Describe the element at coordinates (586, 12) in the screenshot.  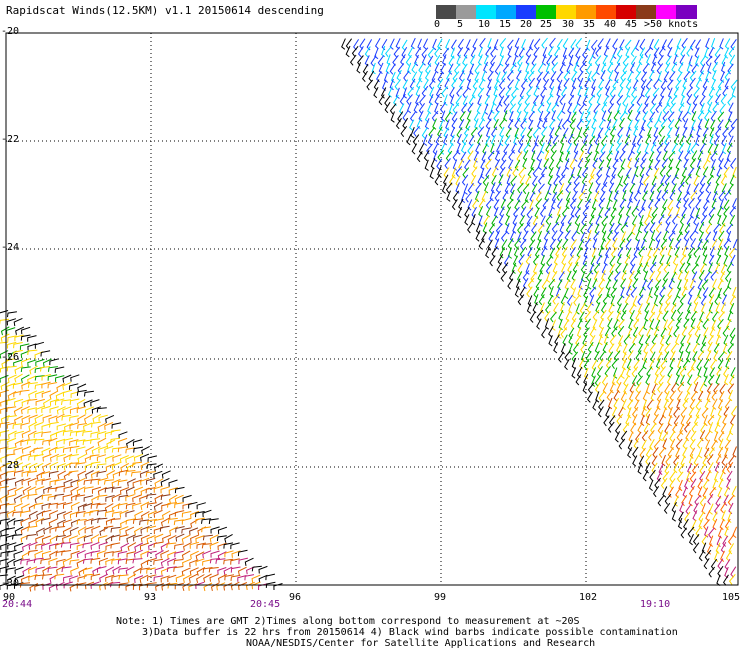
I see `color-swatch` at that location.